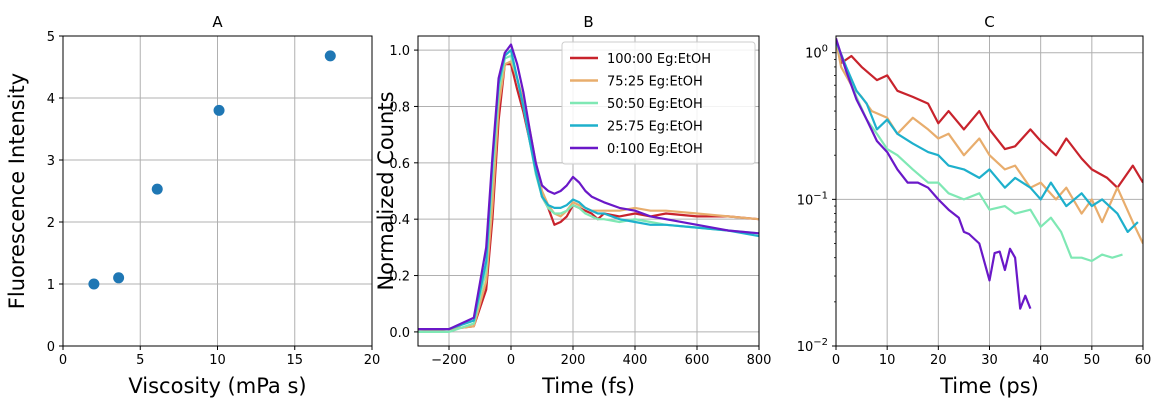  Describe the element at coordinates (51, 37) in the screenshot. I see `tick-label-y: 5` at that location.